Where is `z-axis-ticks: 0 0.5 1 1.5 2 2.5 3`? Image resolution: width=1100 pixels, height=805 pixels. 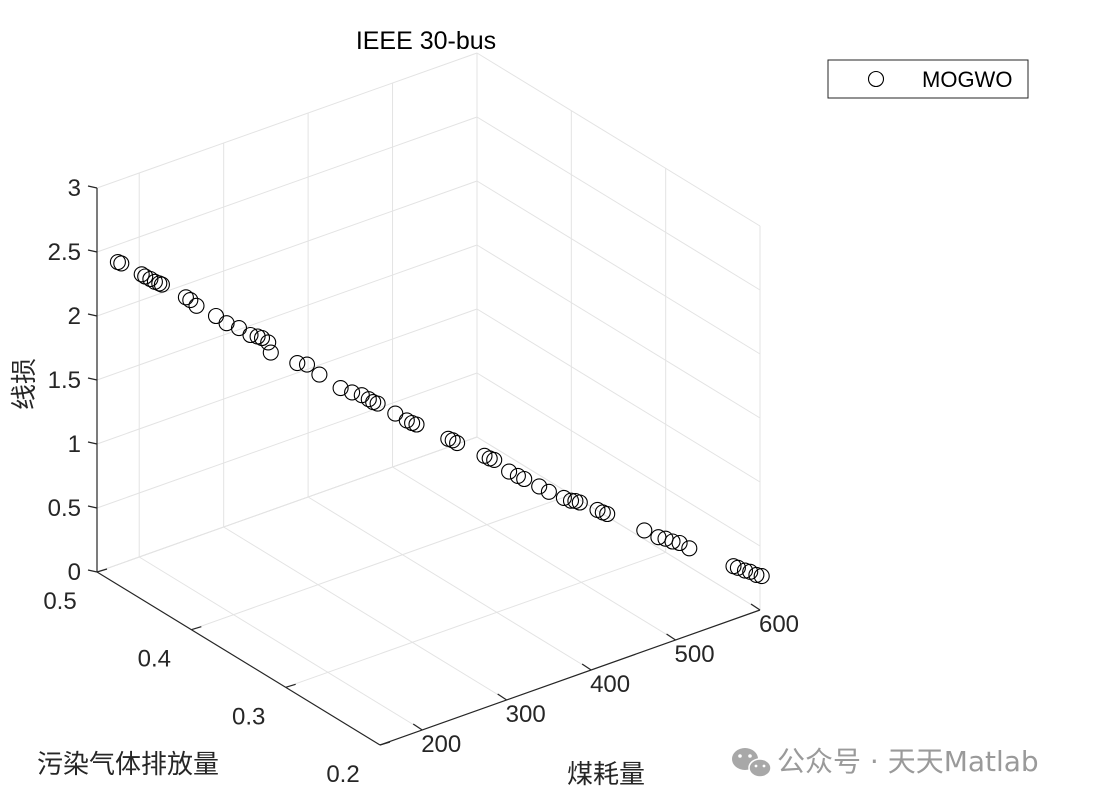
z-axis-ticks: 0 0.5 1 1.5 2 2.5 3 is located at coordinates (73, 380).